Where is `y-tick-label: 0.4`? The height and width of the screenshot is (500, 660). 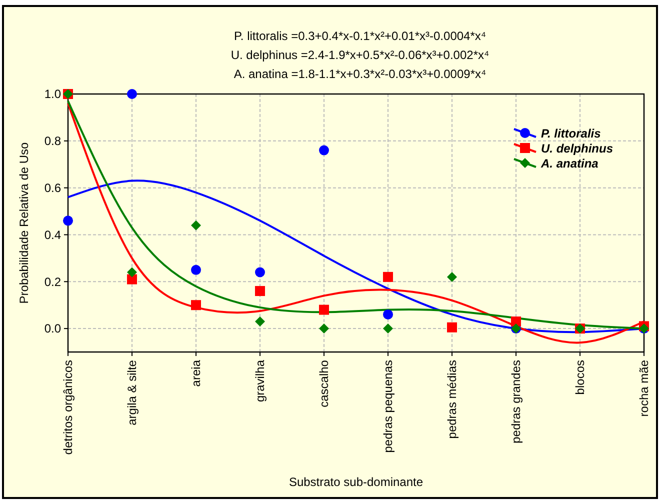 y-tick-label: 0.4 is located at coordinates (53, 235).